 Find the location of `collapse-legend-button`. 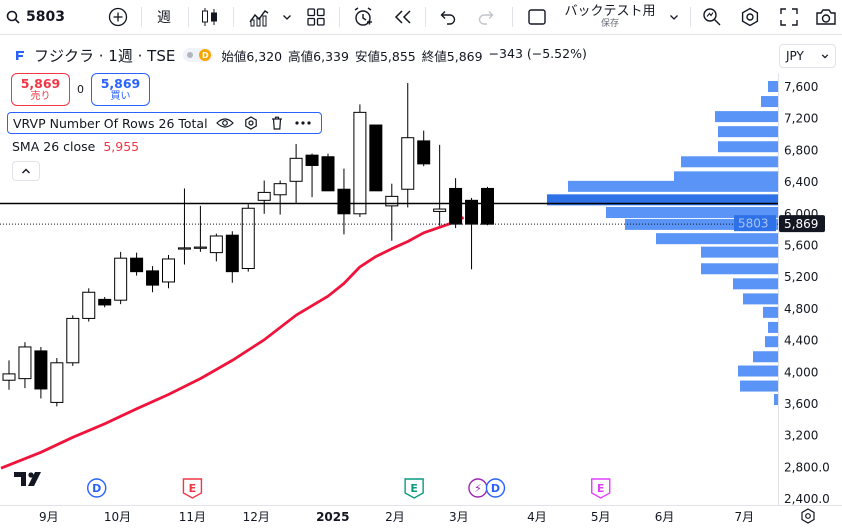

collapse-legend-button is located at coordinates (26, 171).